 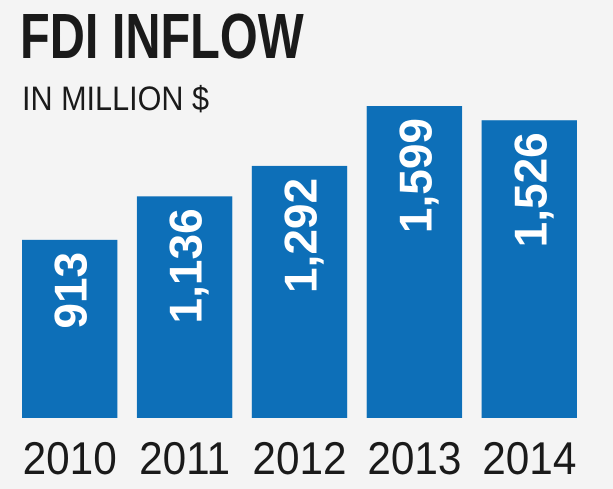 I want to click on x-tick-label: 2012, so click(x=299, y=458).